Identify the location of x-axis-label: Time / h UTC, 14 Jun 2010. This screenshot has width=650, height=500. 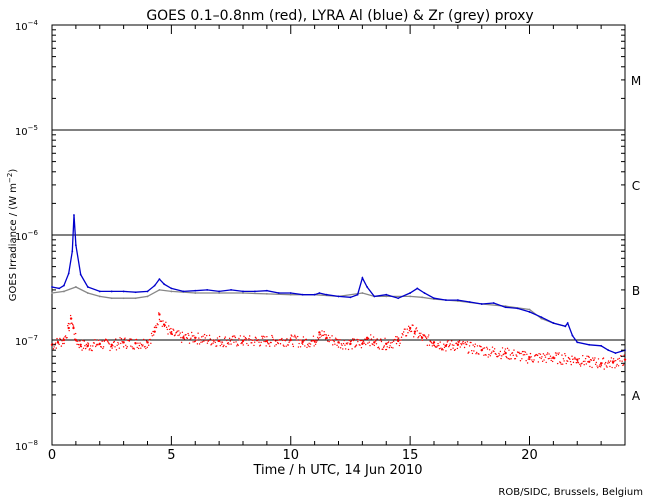
(337, 470).